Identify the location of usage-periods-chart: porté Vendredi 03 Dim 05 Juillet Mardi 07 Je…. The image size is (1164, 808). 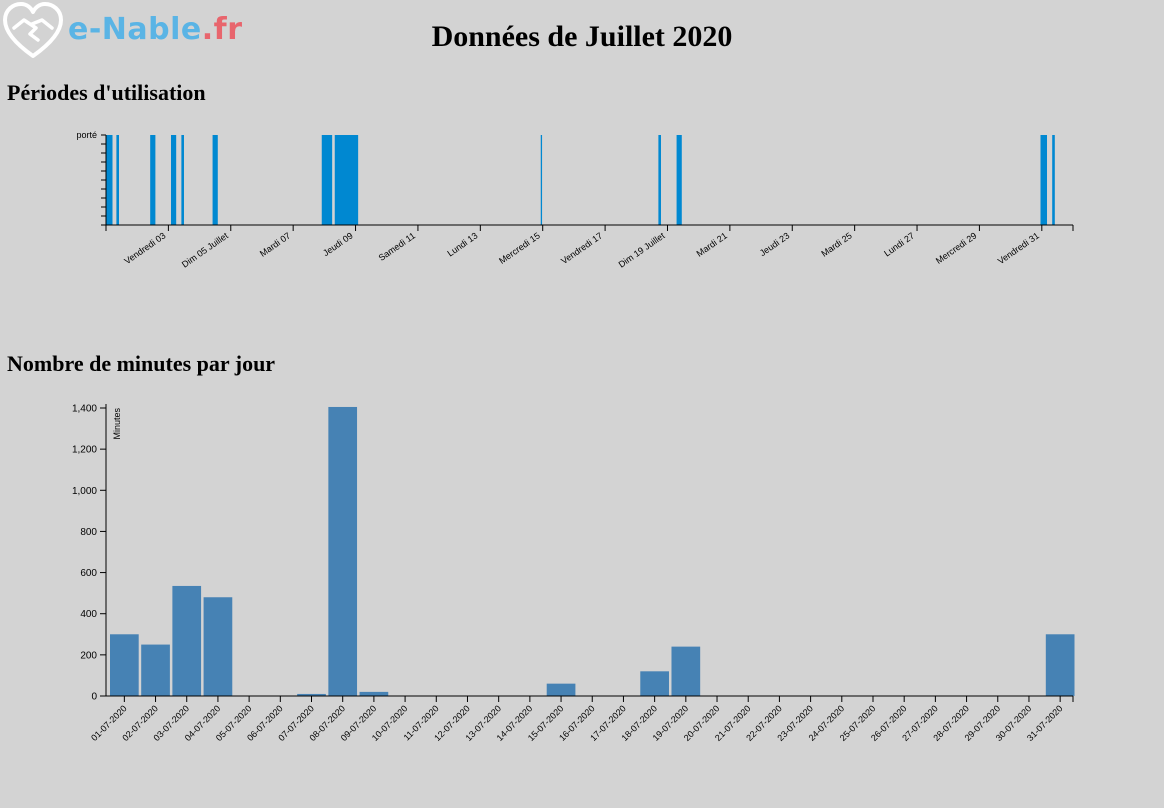
(575, 200).